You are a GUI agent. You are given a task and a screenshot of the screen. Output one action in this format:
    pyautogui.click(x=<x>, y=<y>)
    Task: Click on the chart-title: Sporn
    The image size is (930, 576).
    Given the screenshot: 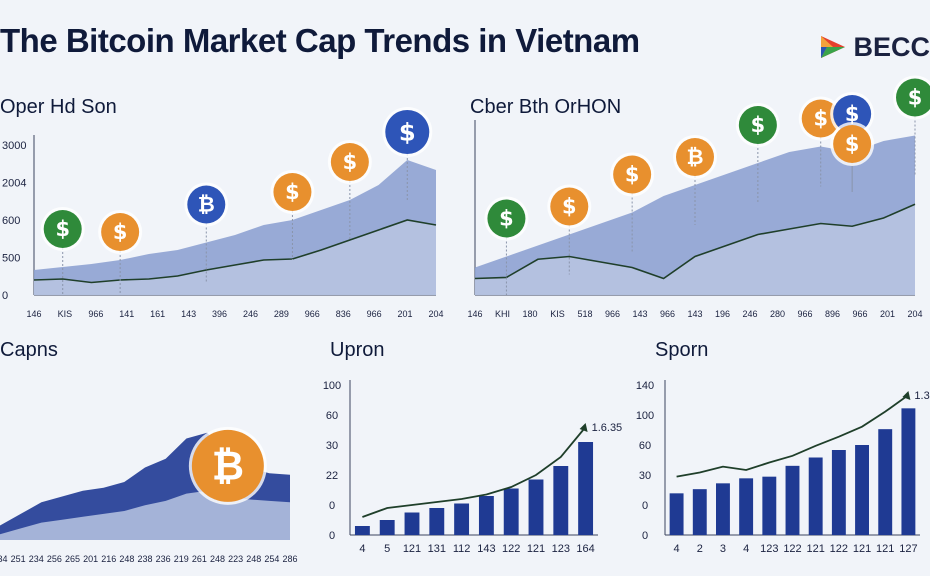 What is the action you would take?
    pyautogui.click(x=682, y=350)
    